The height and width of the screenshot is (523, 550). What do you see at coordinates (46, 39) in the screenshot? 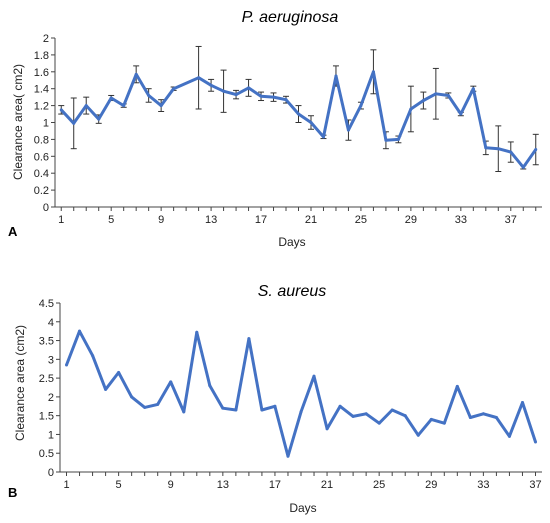
I see `panel-a-y-tick-label: 2` at bounding box center [46, 39].